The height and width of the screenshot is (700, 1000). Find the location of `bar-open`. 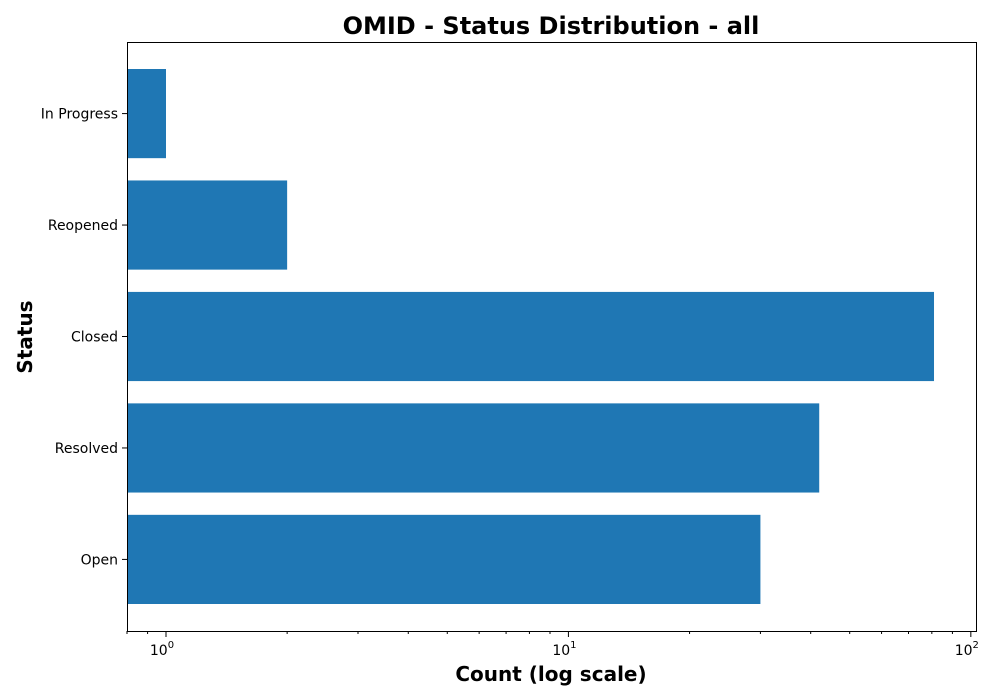

bar-open is located at coordinates (444, 559).